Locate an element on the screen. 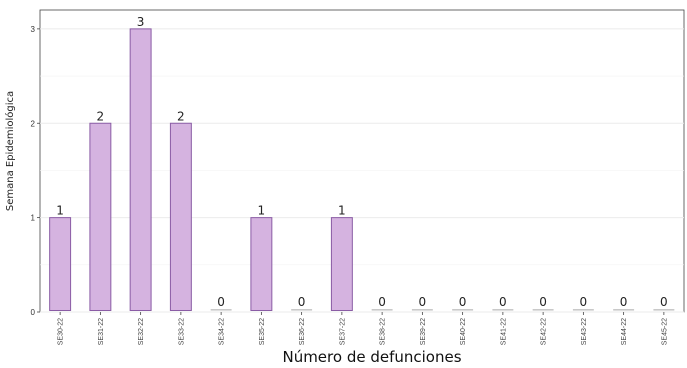 Image resolution: width=687 pixels, height=368 pixels. y-tick-label: 1 is located at coordinates (33, 218).